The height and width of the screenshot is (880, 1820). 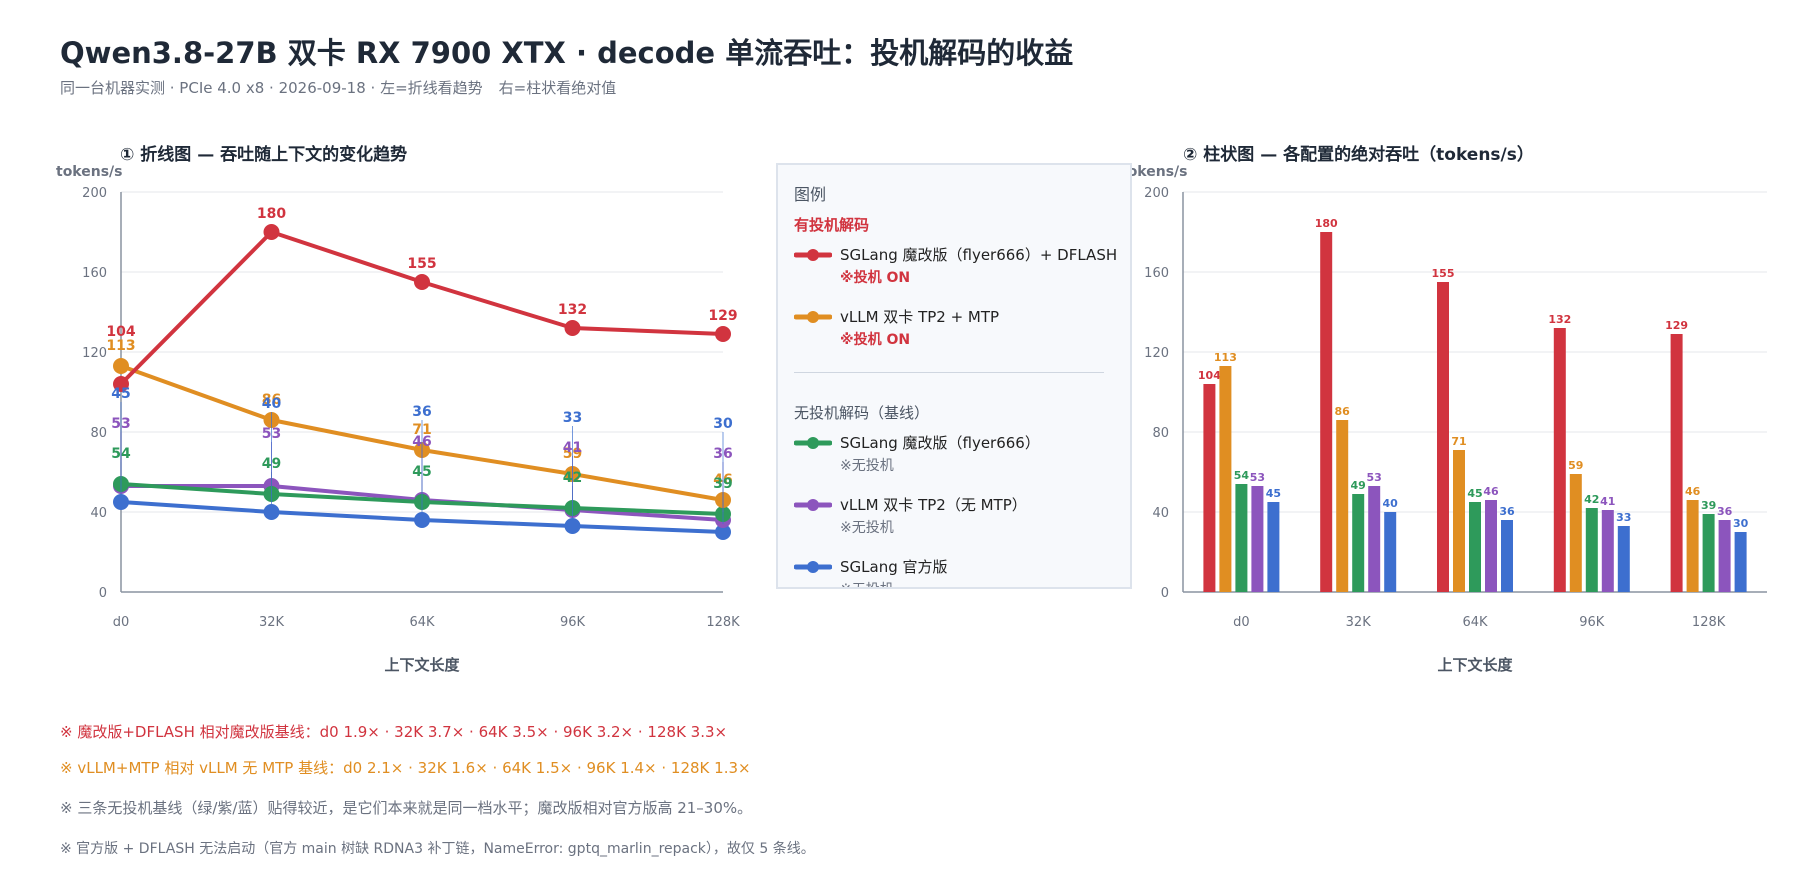 I want to click on bar-value-label: 155, so click(x=1443, y=273).